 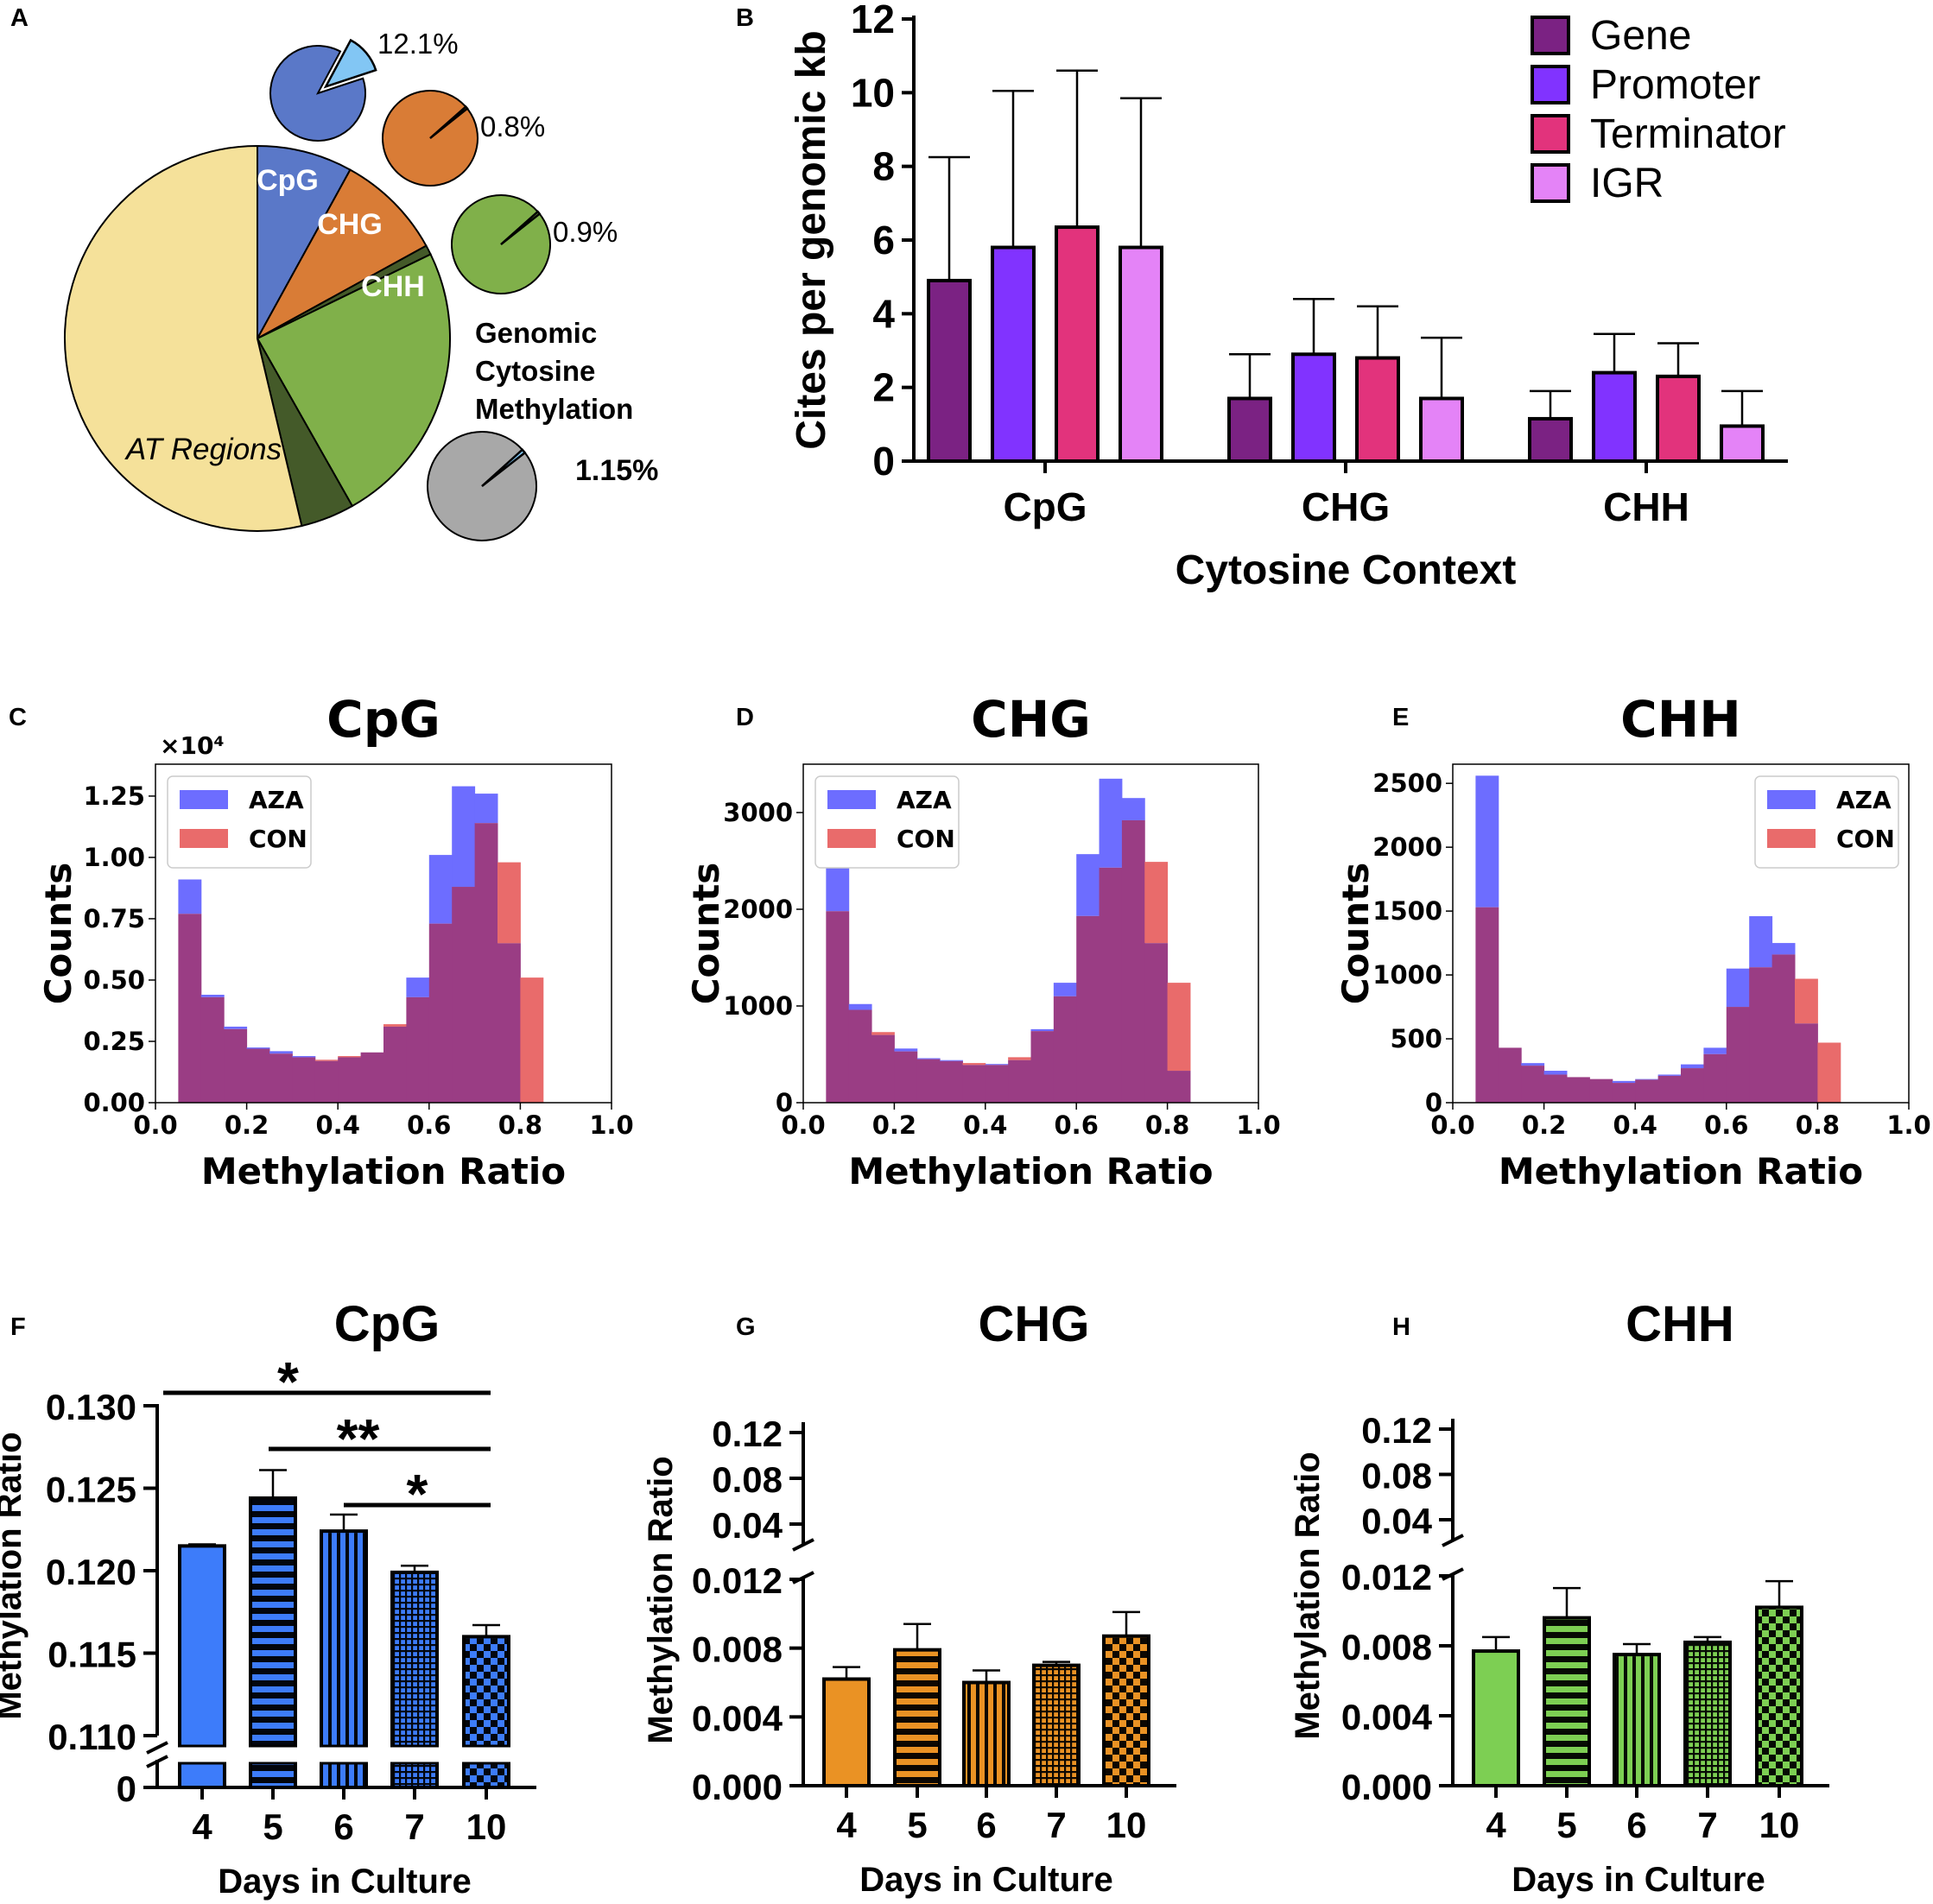 What do you see at coordinates (1614, 417) in the screenshot?
I see `bar-promoter-chh` at bounding box center [1614, 417].